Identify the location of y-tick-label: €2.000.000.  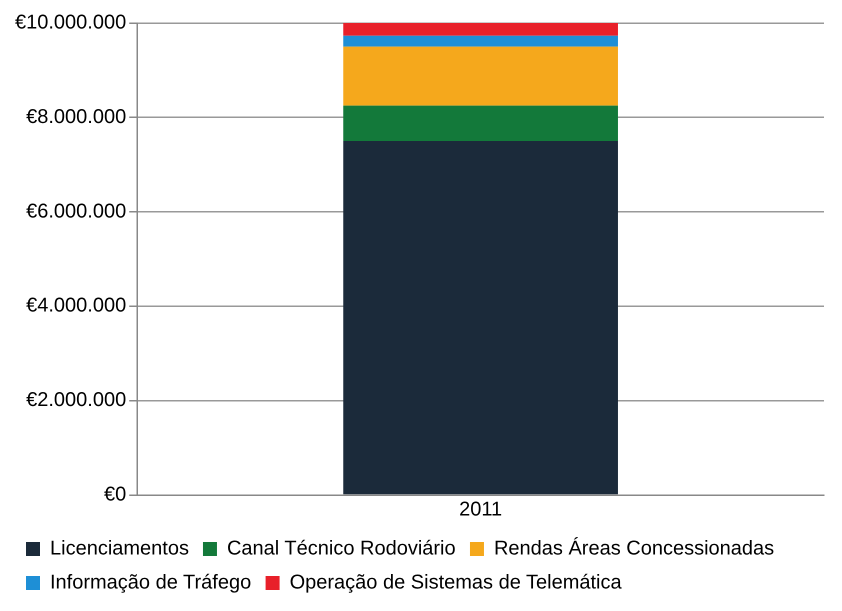
(76, 400).